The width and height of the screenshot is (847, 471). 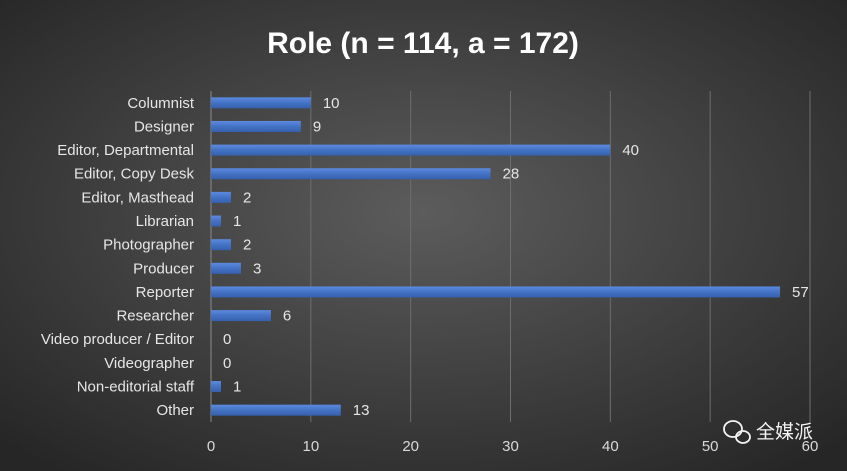 What do you see at coordinates (810, 446) in the screenshot?
I see `x-tick-label: 60` at bounding box center [810, 446].